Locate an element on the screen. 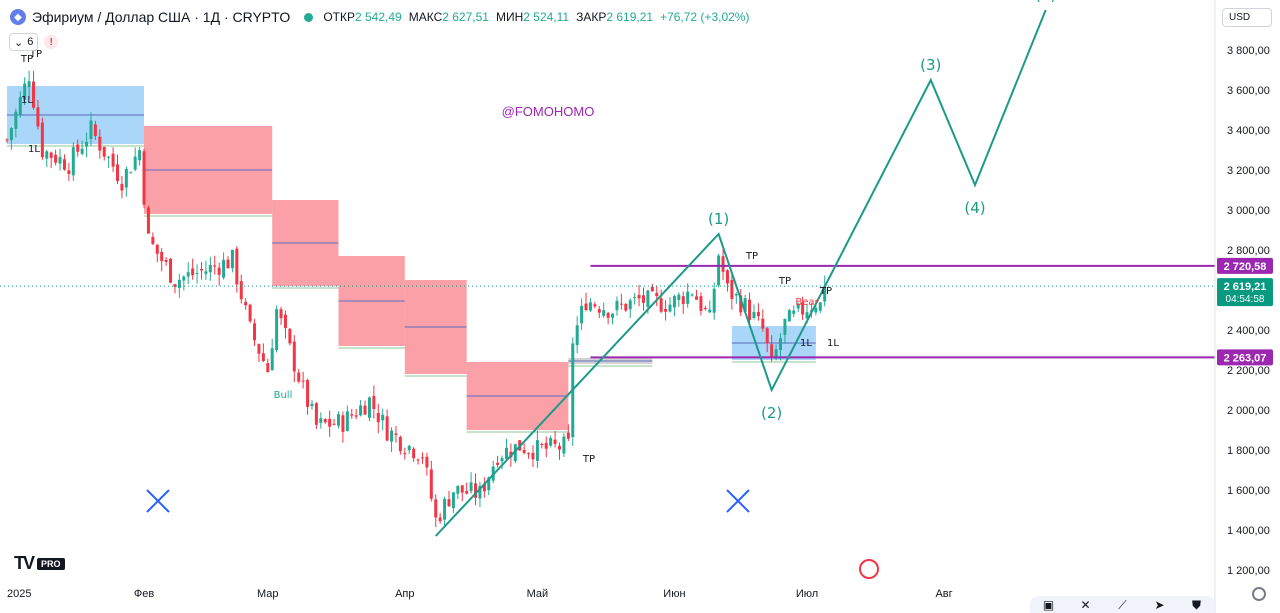 The image size is (1280, 613). bird-icon: ✕ is located at coordinates (1085, 604).